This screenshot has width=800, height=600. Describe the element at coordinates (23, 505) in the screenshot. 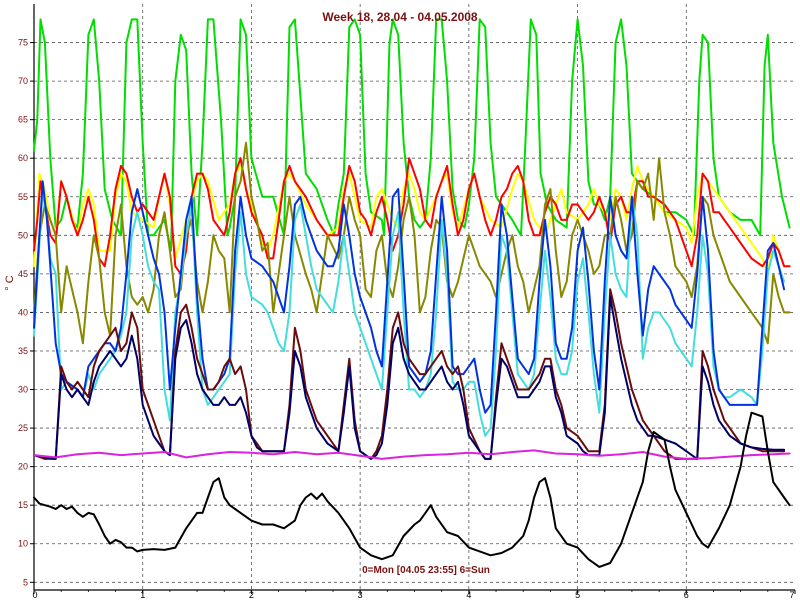

I see `y-tick-label: 15` at that location.